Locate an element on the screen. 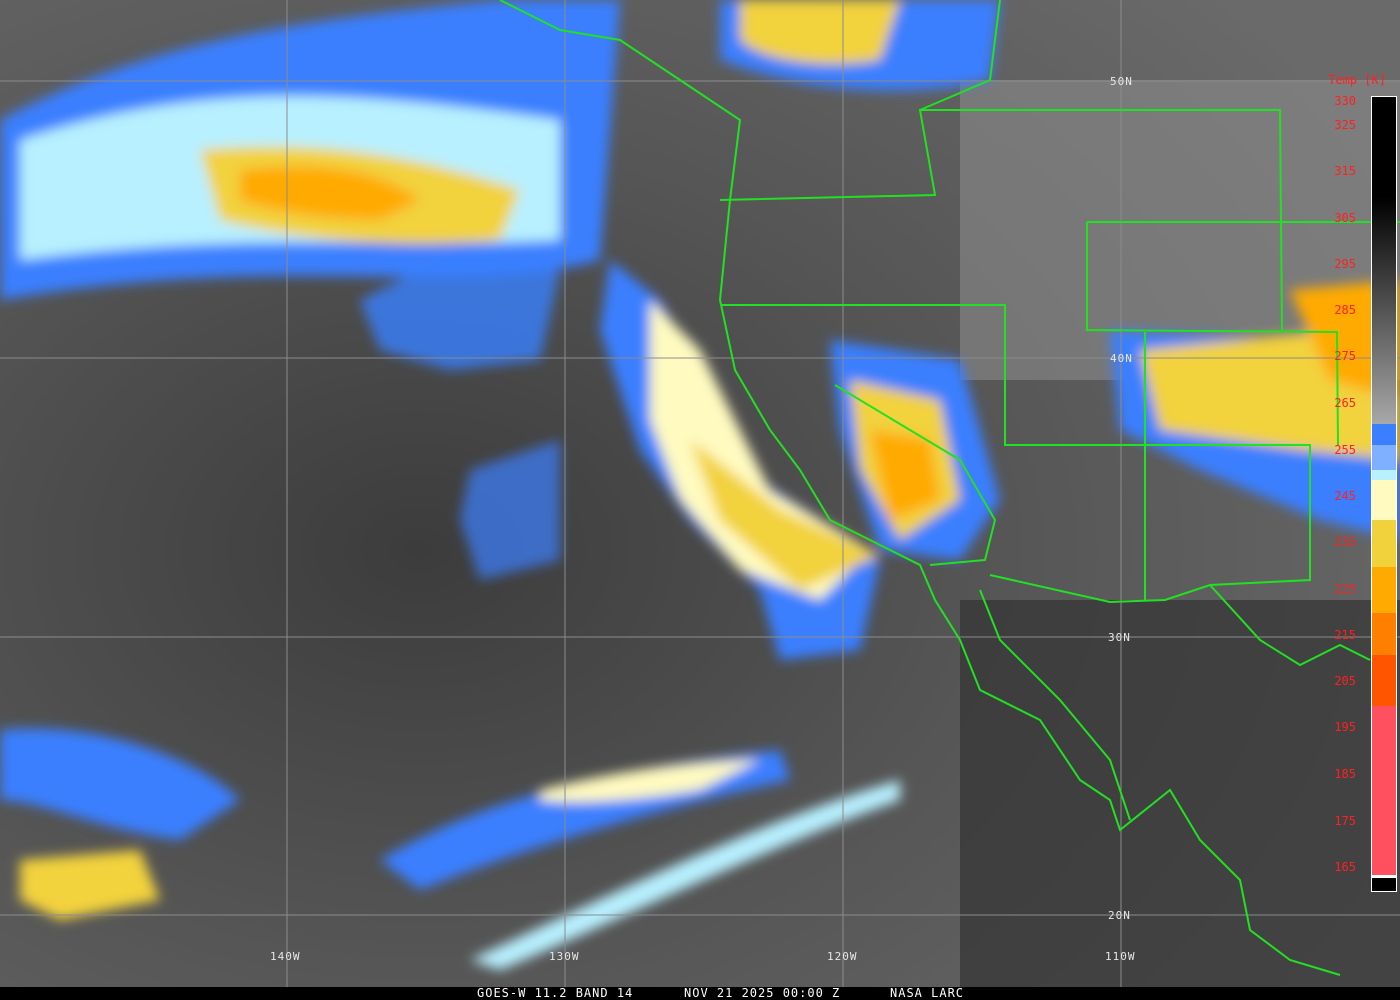 The height and width of the screenshot is (1000, 1400). lon-label-130w: 130W is located at coordinates (564, 956).